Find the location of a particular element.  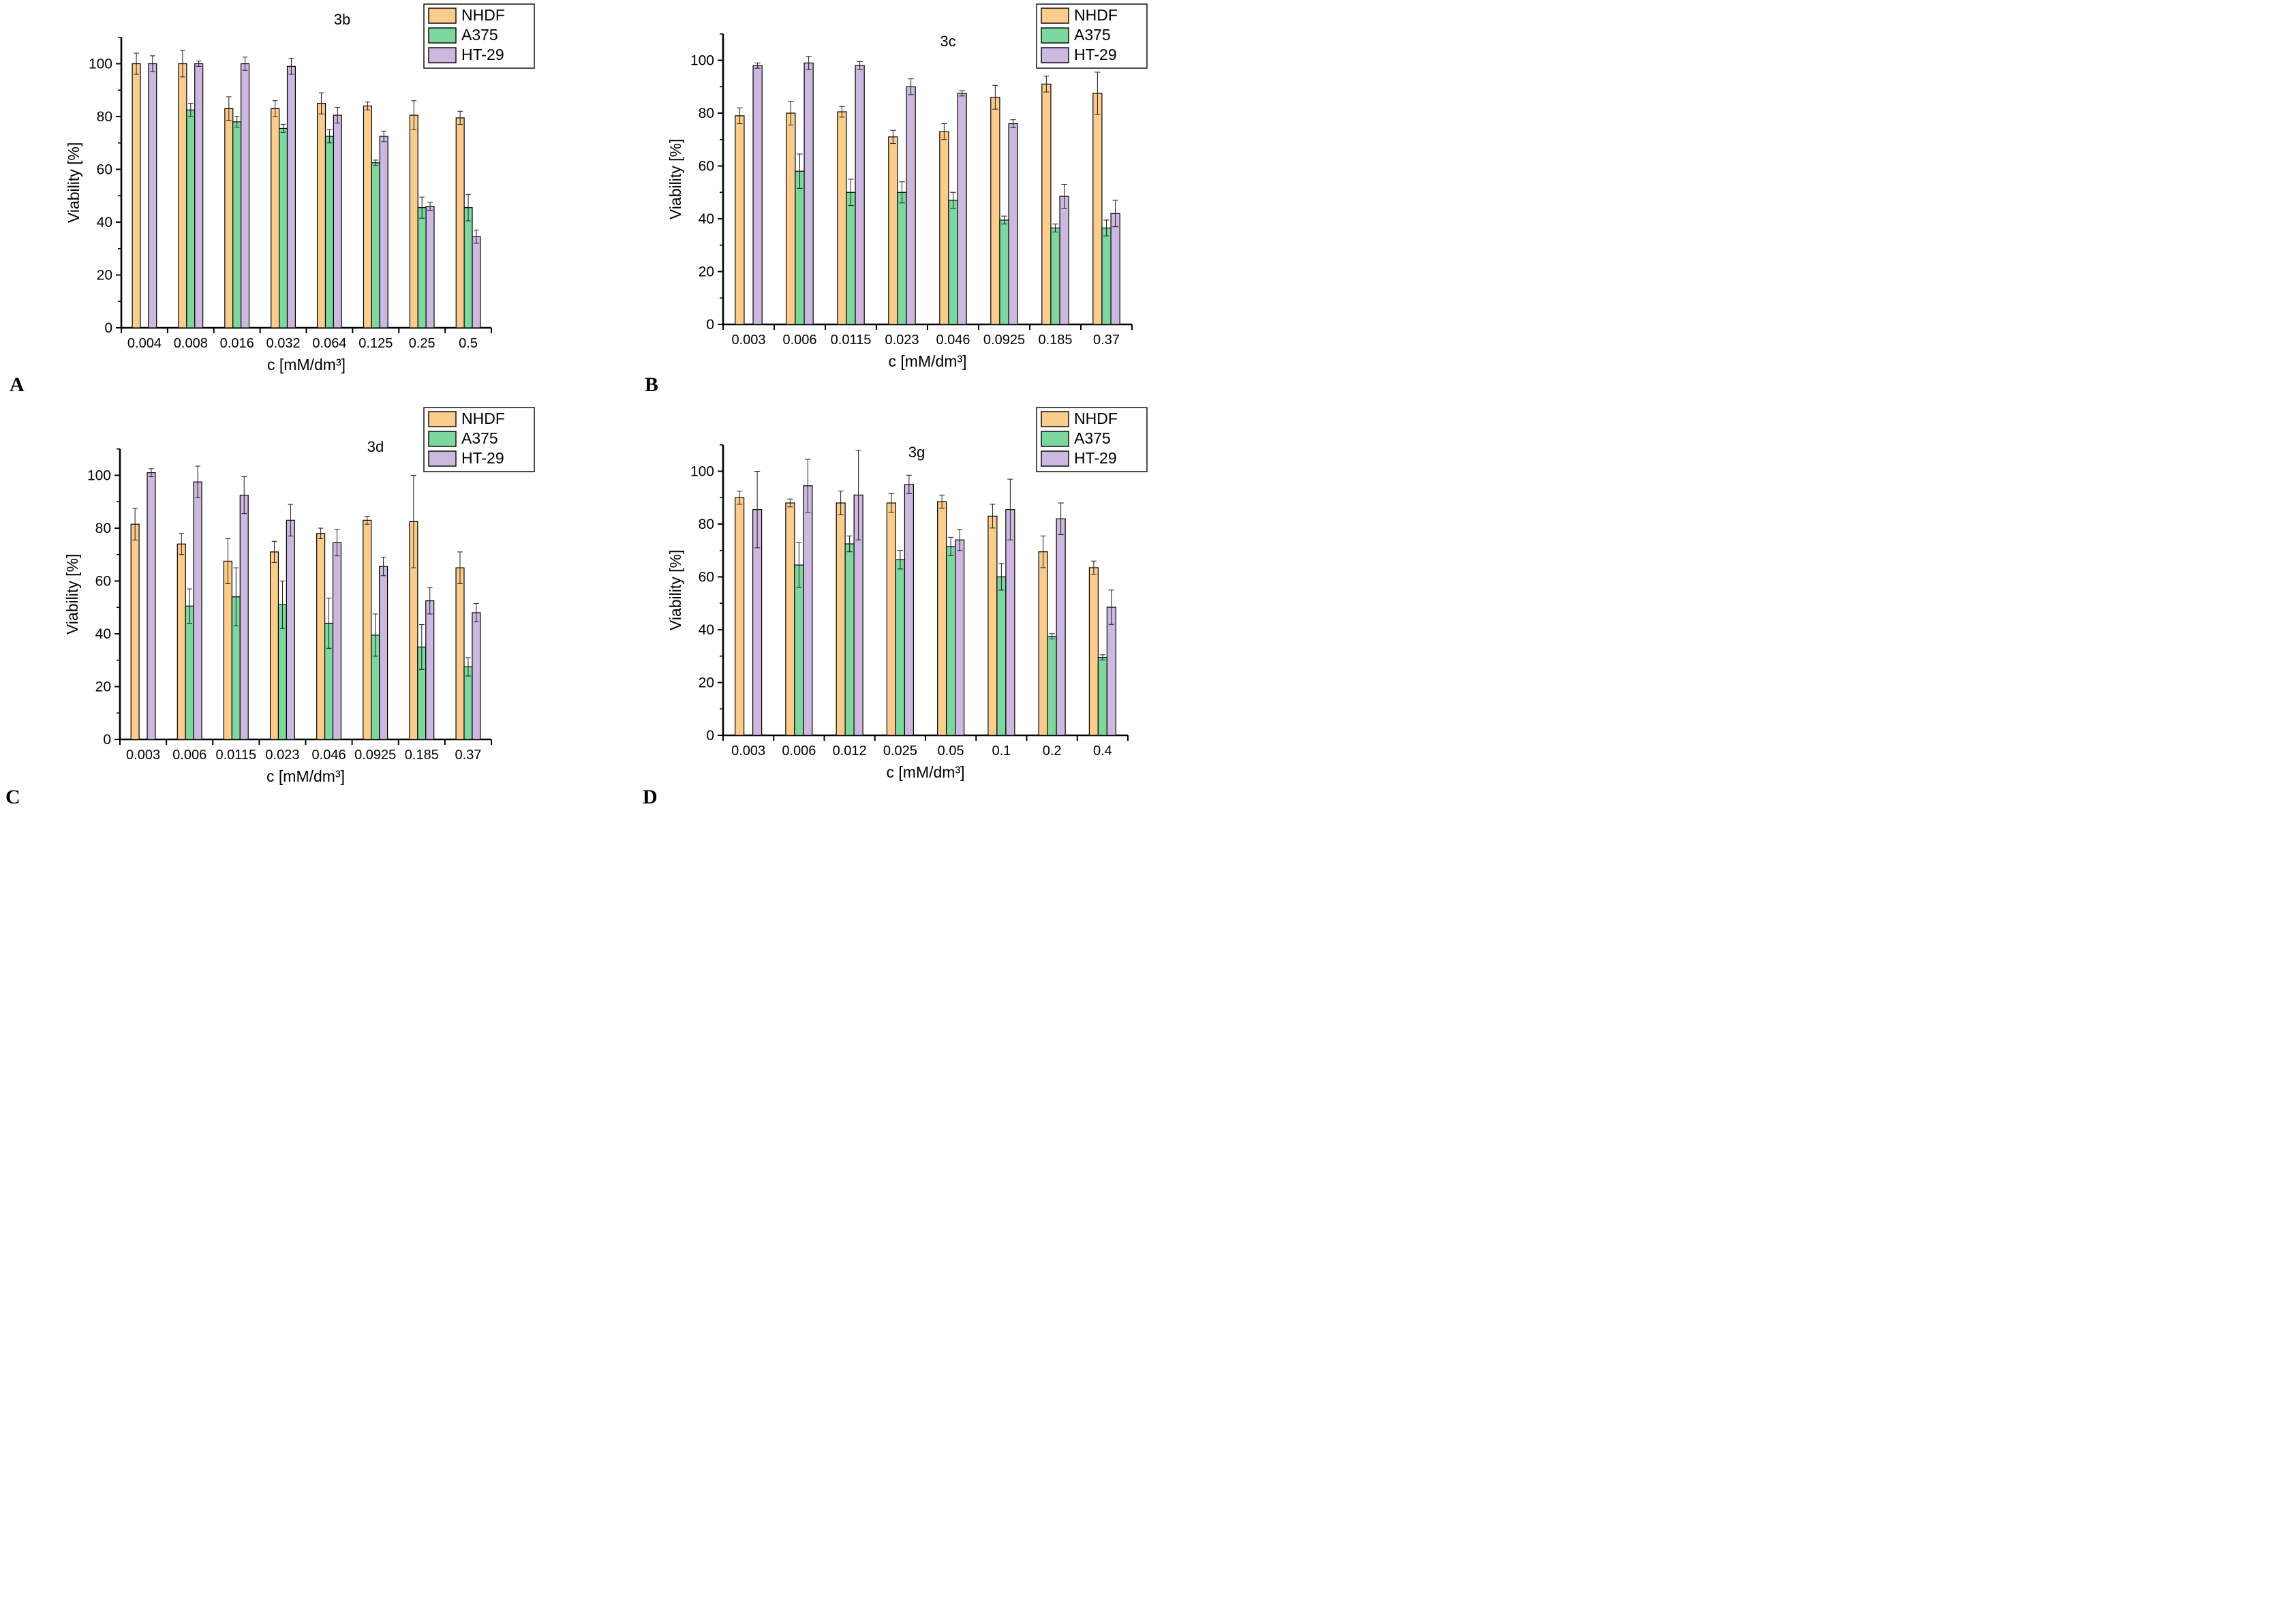

panel-title: 3b is located at coordinates (342, 19).